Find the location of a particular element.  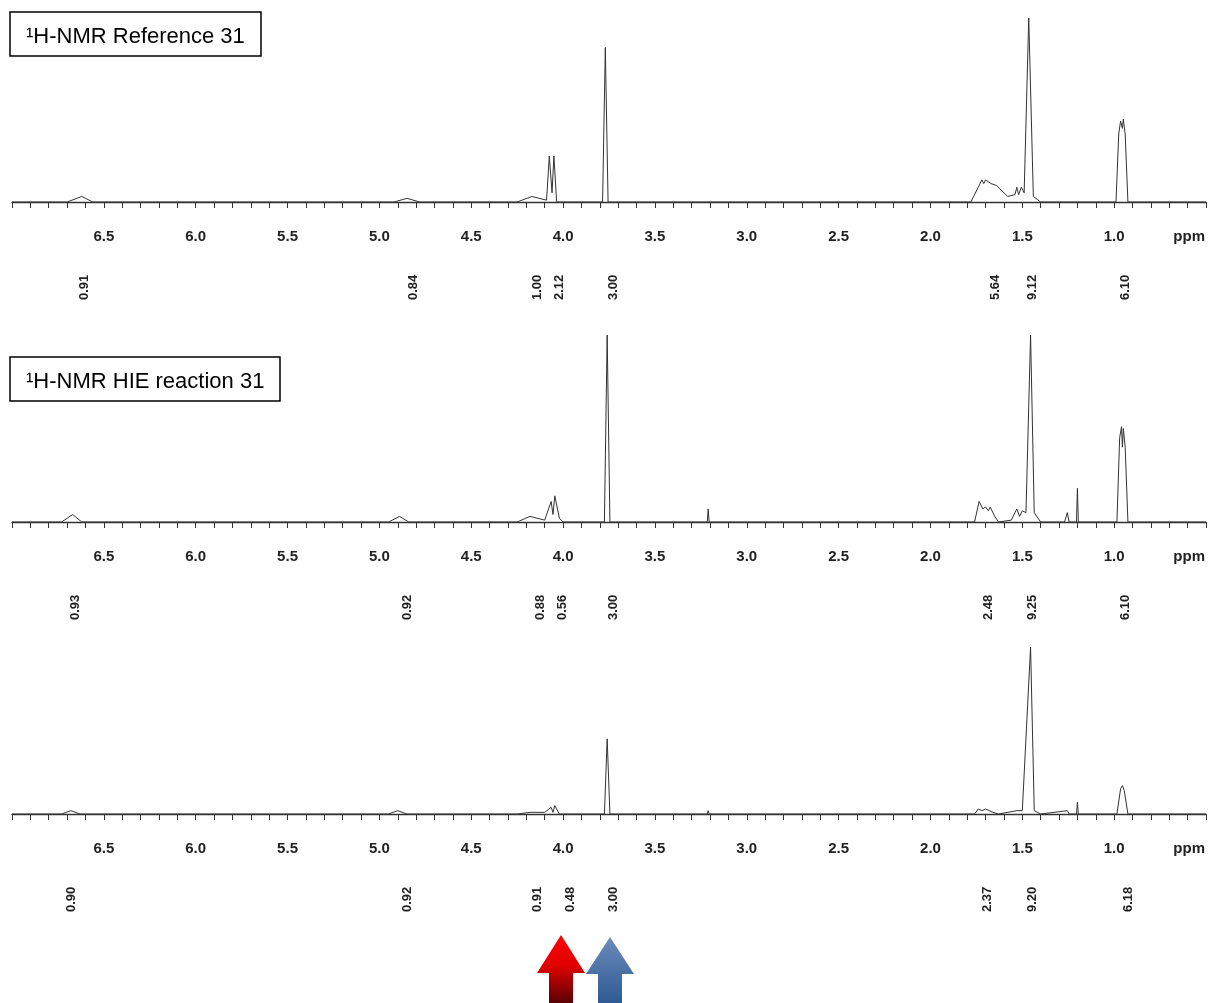

text: 5.64 is located at coordinates (994, 286).